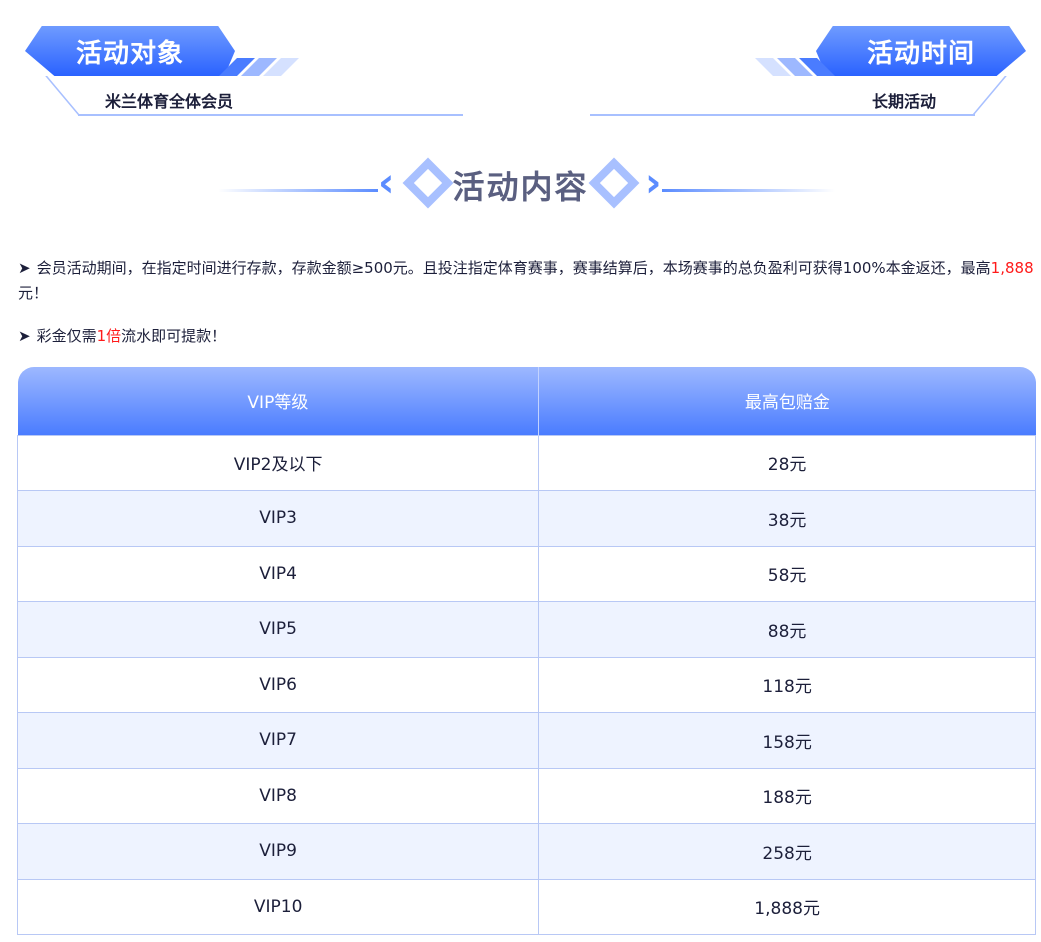 The image size is (1041, 942). What do you see at coordinates (787, 851) in the screenshot?
I see `compensation-cell: 258元` at bounding box center [787, 851].